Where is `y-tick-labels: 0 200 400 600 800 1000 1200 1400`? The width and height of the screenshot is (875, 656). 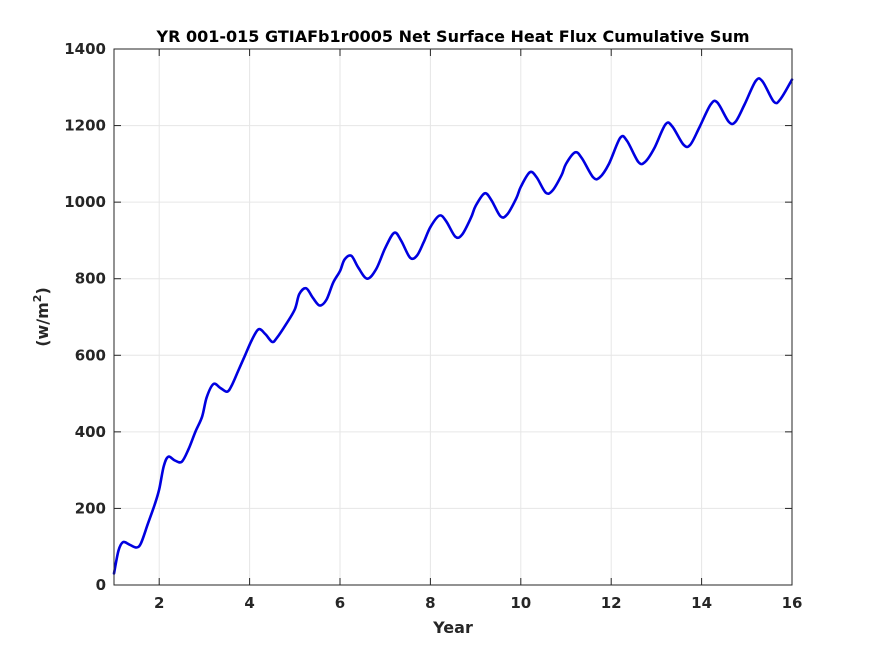
y-tick-labels: 0 200 400 600 800 1000 1200 1400 is located at coordinates (85, 317).